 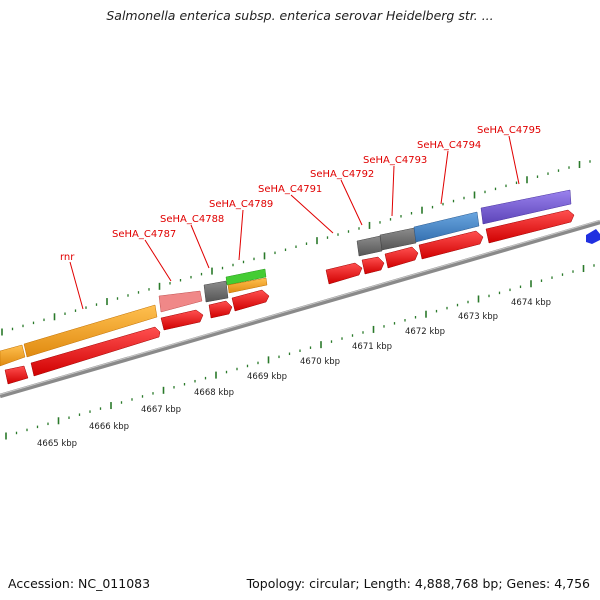 I want to click on gene-label-SeHA_C4787: SeHA_C4787, so click(x=144, y=234).